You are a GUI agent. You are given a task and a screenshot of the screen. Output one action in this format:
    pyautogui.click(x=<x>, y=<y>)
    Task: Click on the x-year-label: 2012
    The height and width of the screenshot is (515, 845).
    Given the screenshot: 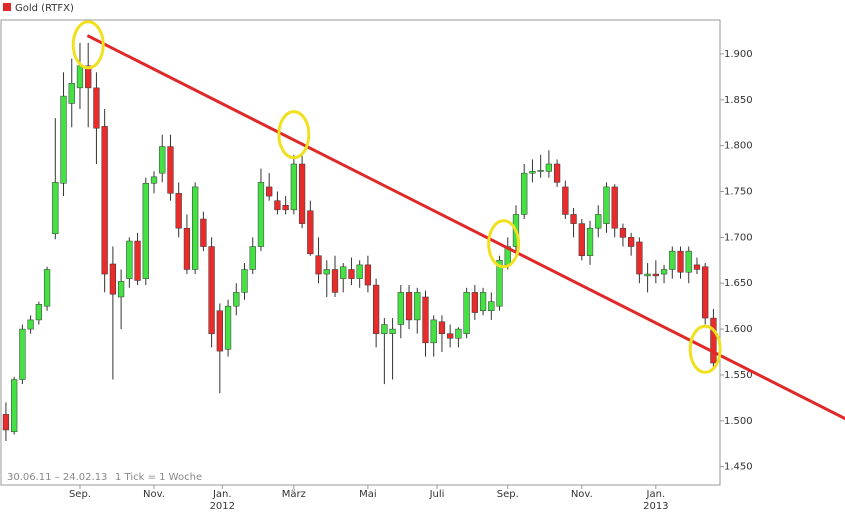 What is the action you would take?
    pyautogui.click(x=222, y=506)
    